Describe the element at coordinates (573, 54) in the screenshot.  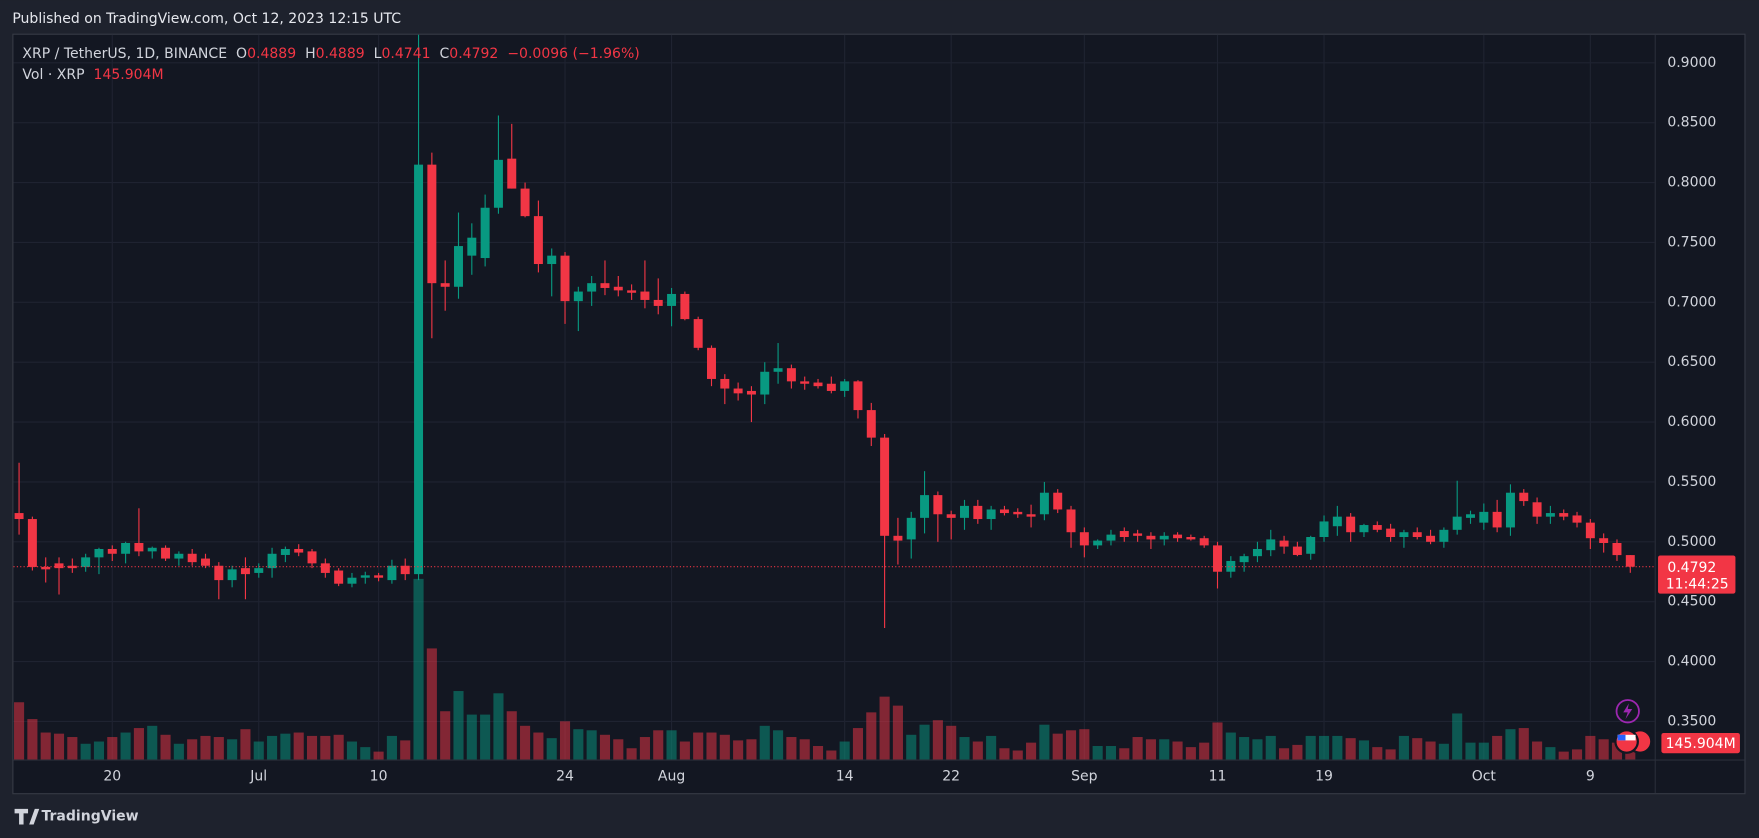
I see `change: −0.0096 (−1.96%)` at that location.